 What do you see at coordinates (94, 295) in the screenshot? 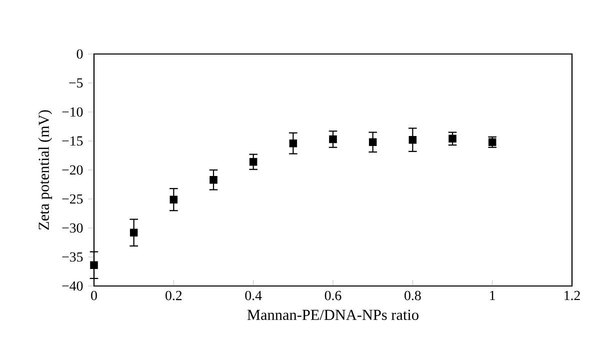
I see `x-tick-label: 0` at bounding box center [94, 295].